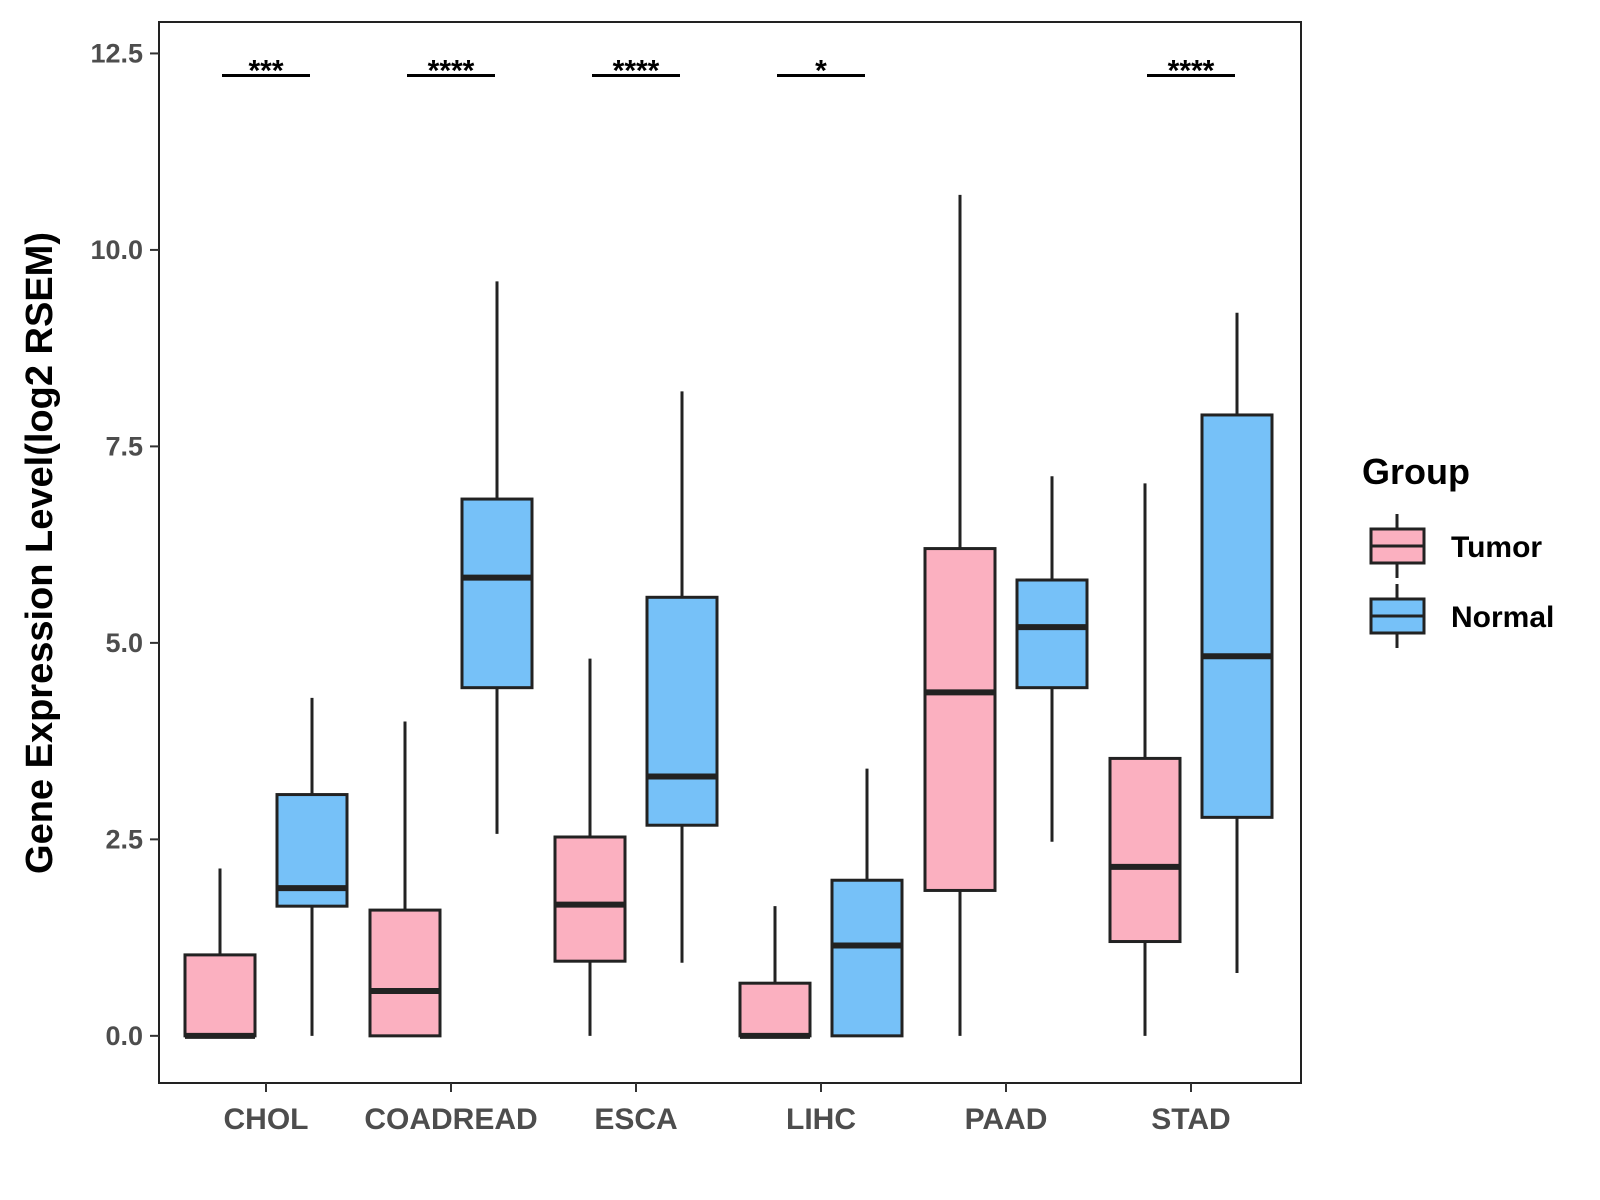 This screenshot has width=1600, height=1200. What do you see at coordinates (1006, 1119) in the screenshot?
I see `x-tick-label: PAAD` at bounding box center [1006, 1119].